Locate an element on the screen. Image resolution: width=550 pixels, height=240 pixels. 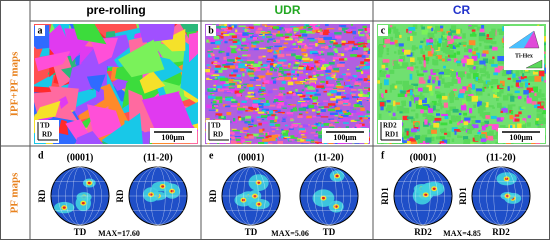
legend-triangle is located at coordinates (534, 64).